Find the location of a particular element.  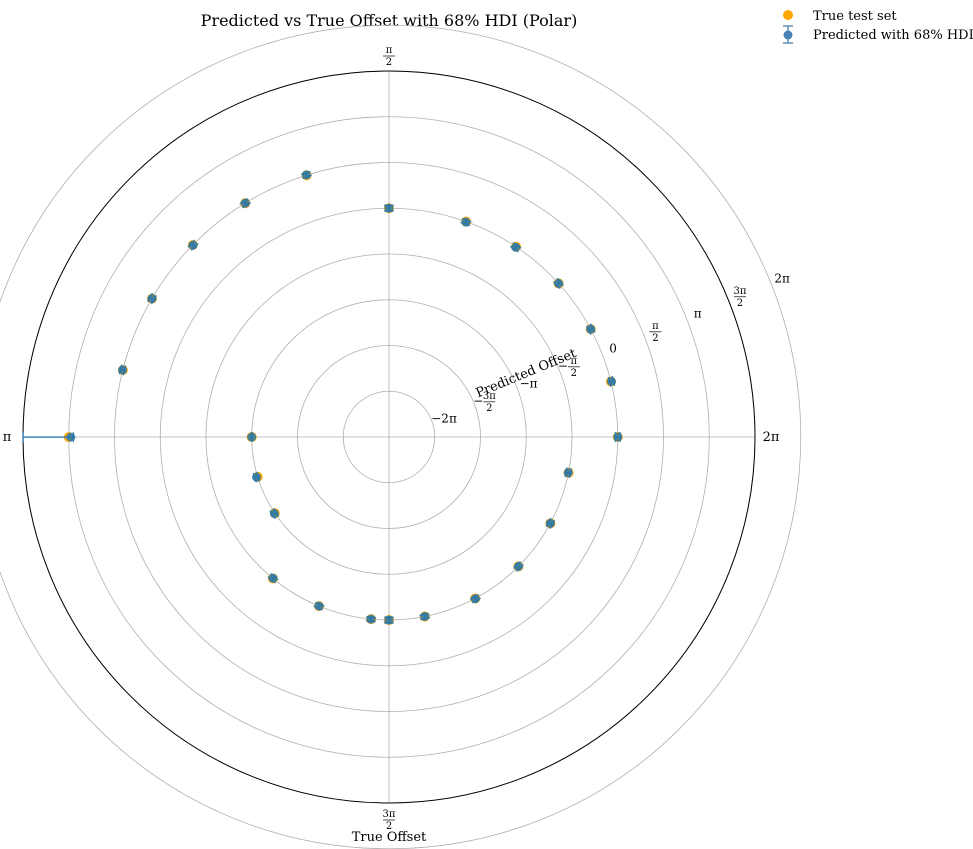

theta-tick-label-3: 3π2 is located at coordinates (389, 820).